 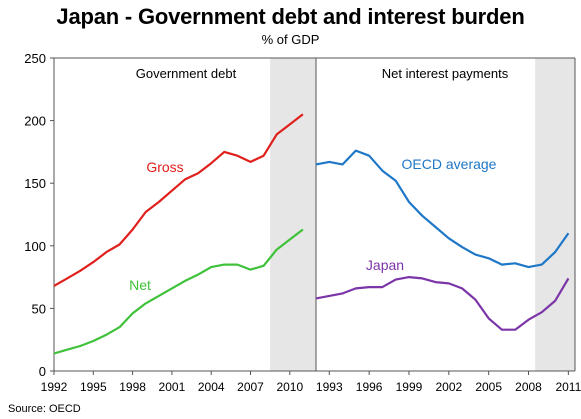 I want to click on y-tick-label: 250, so click(x=35, y=58).